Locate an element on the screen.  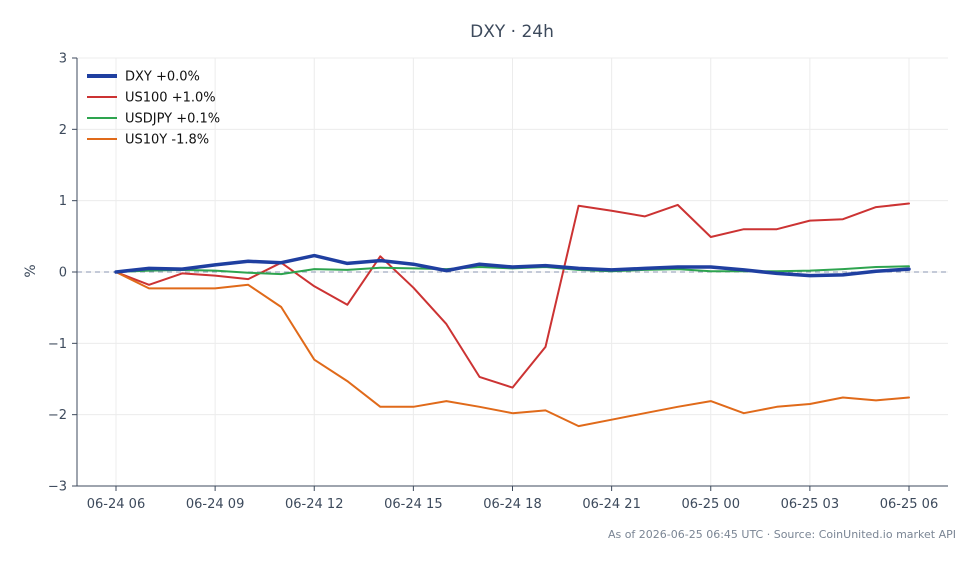
x-tick-label: 06-24 15 is located at coordinates (413, 504).